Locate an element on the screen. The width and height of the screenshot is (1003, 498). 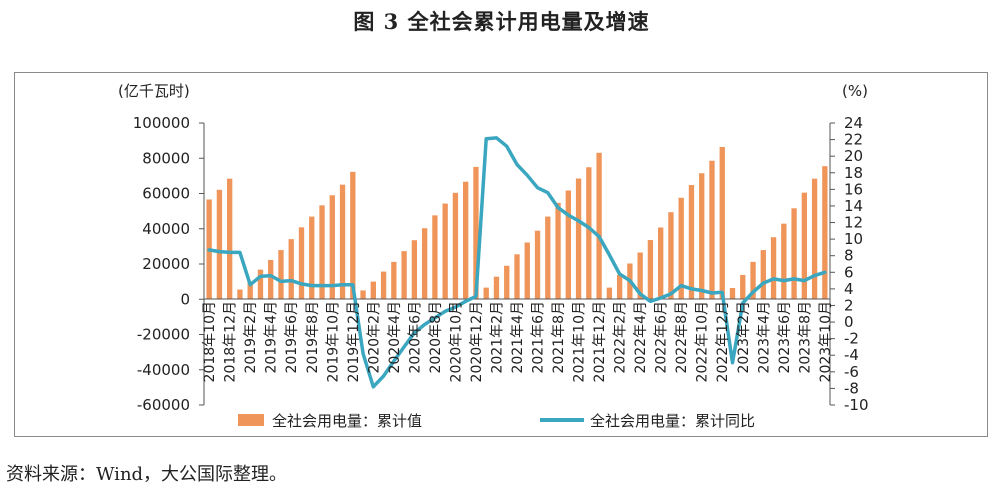
x-tick-label: 2019年4月 is located at coordinates (272, 337).